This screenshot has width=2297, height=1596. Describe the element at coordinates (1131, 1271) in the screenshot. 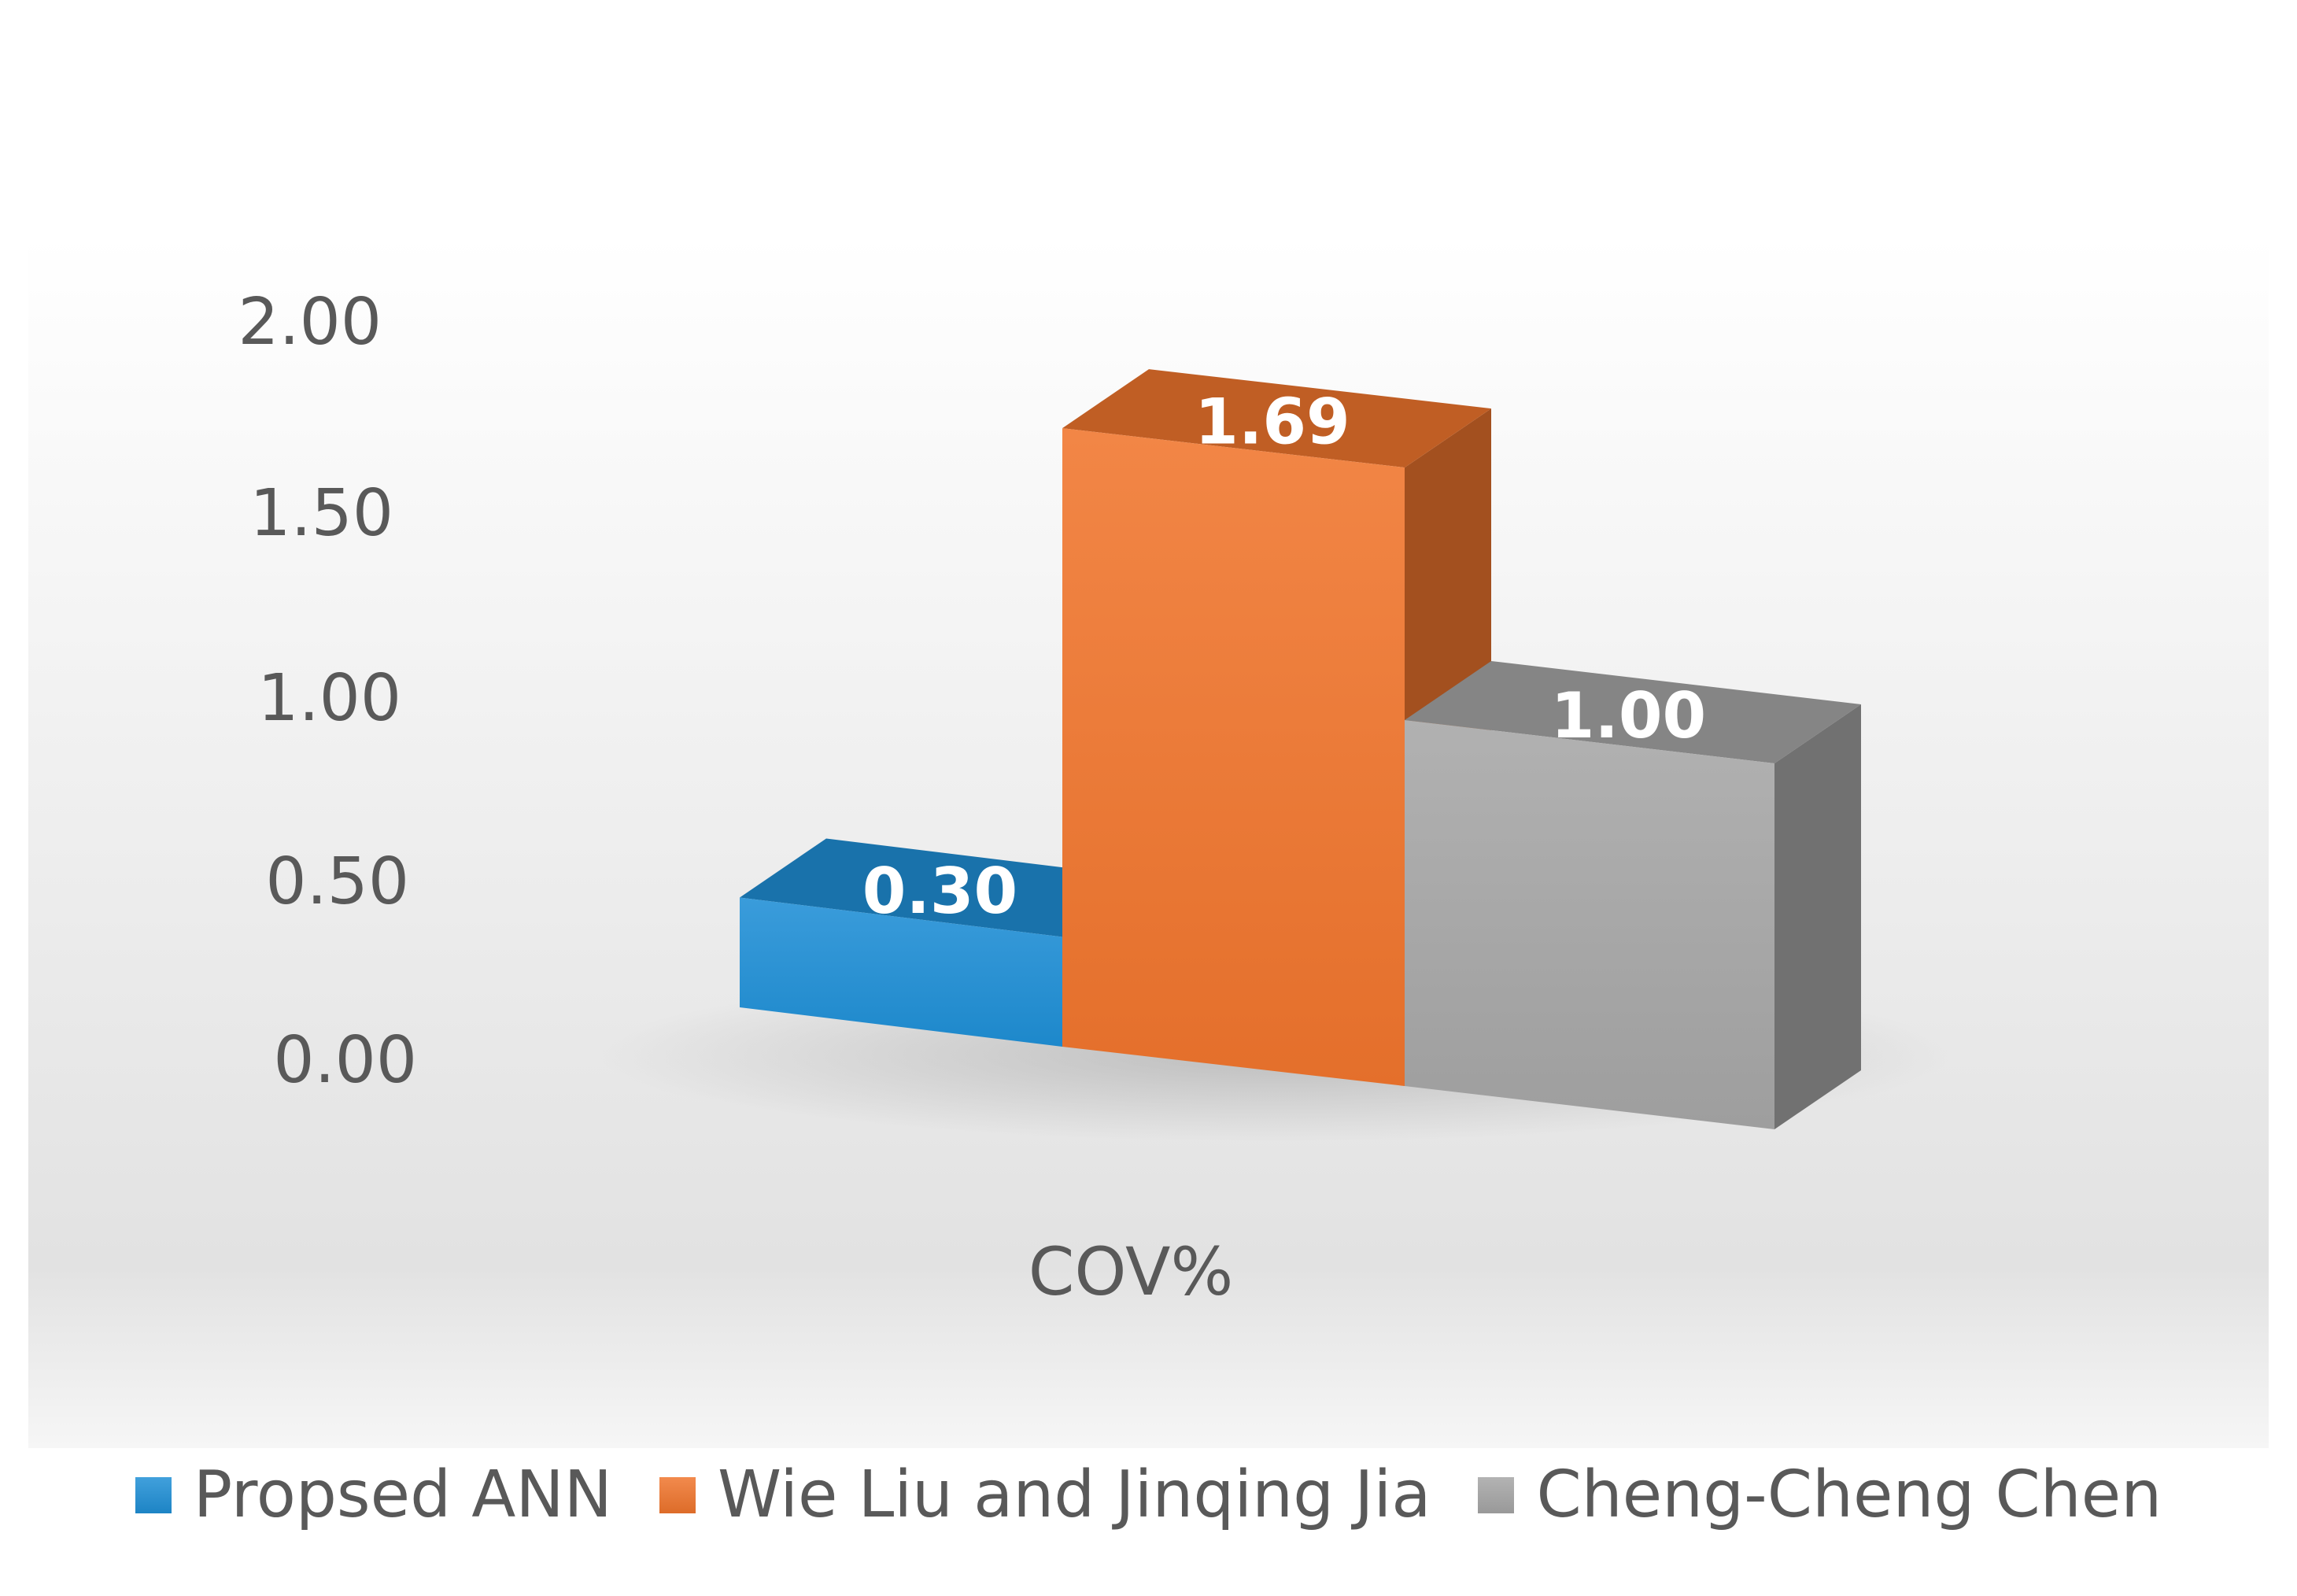

I see `category-label: COV%` at that location.